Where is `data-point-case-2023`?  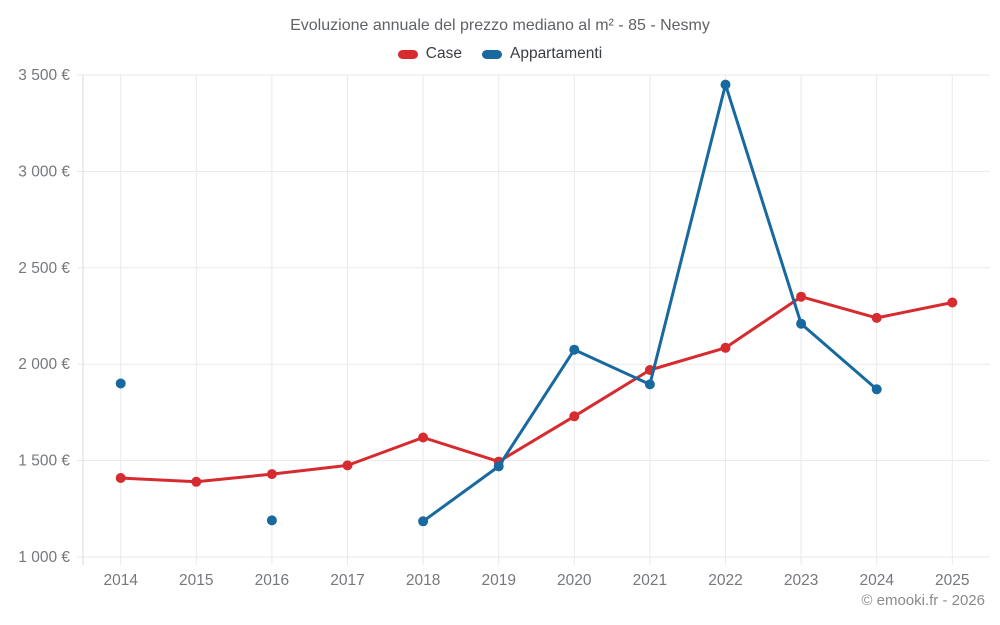
data-point-case-2023 is located at coordinates (801, 296).